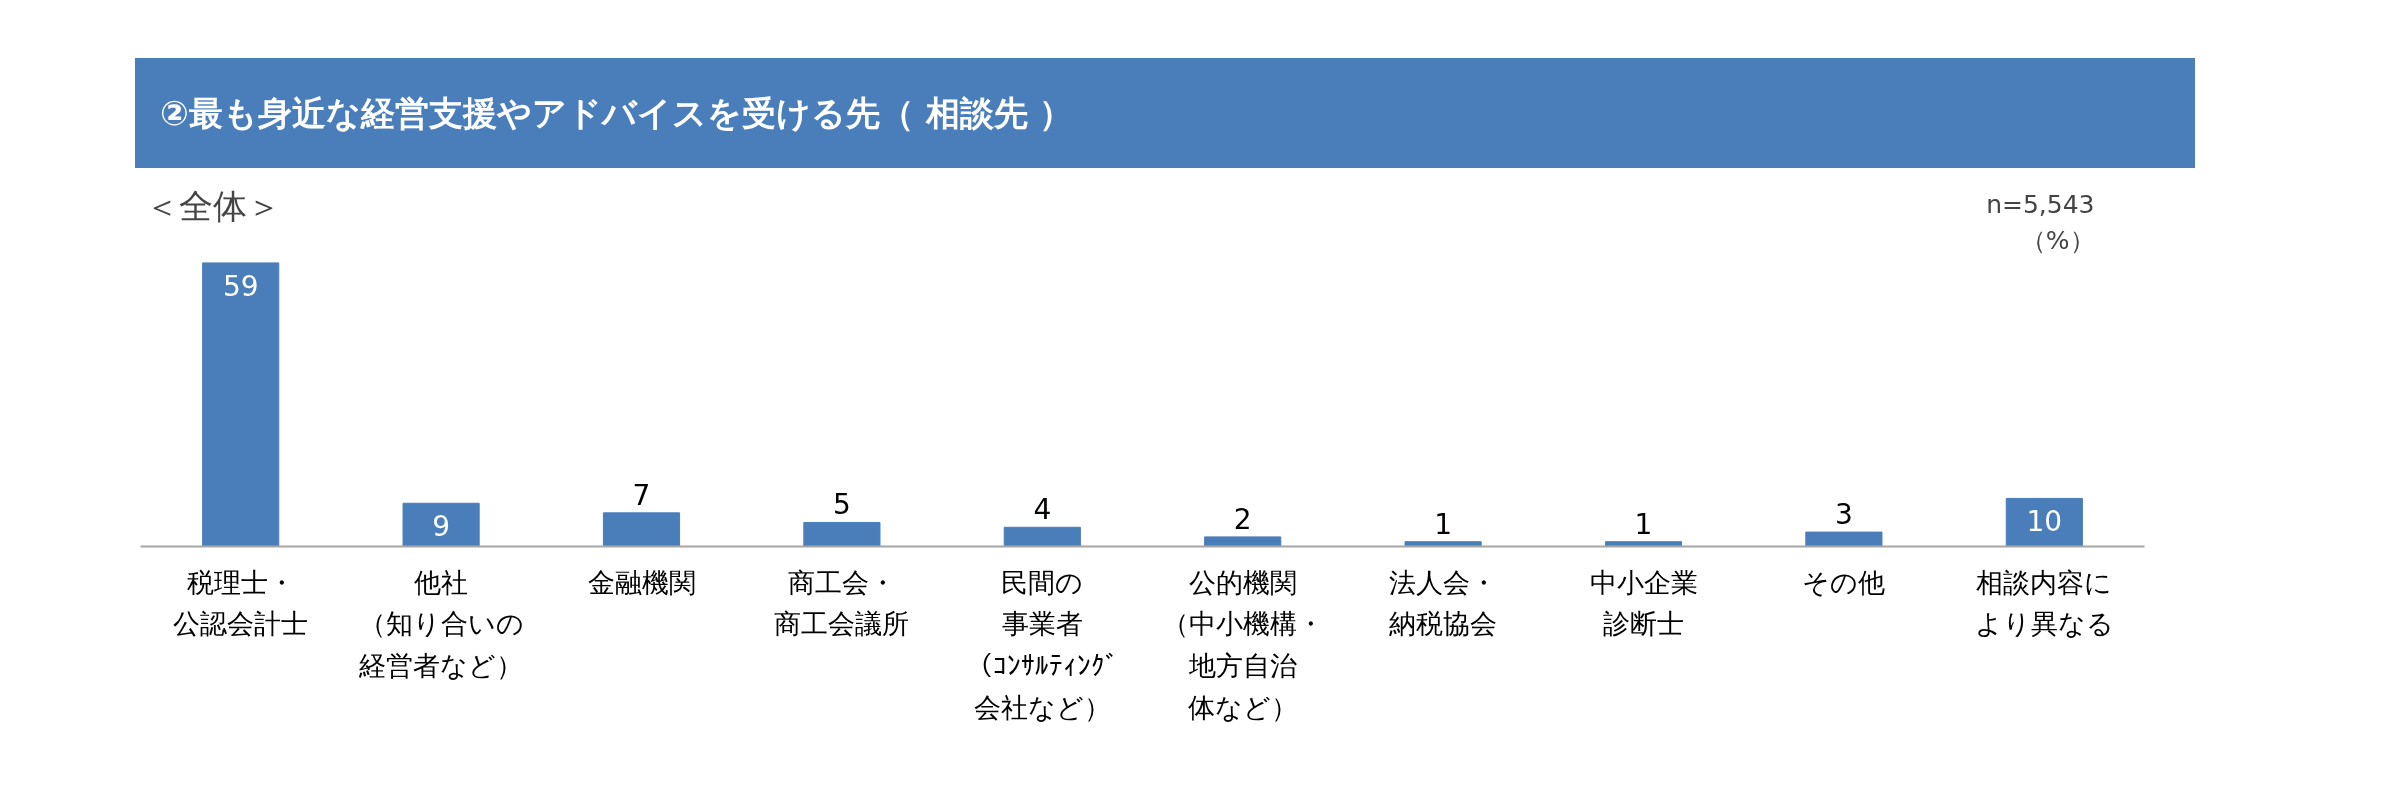 The width and height of the screenshot is (2392, 790). Describe the element at coordinates (1643, 603) in the screenshot. I see `x-tick-label: 中小企業診断士` at that location.